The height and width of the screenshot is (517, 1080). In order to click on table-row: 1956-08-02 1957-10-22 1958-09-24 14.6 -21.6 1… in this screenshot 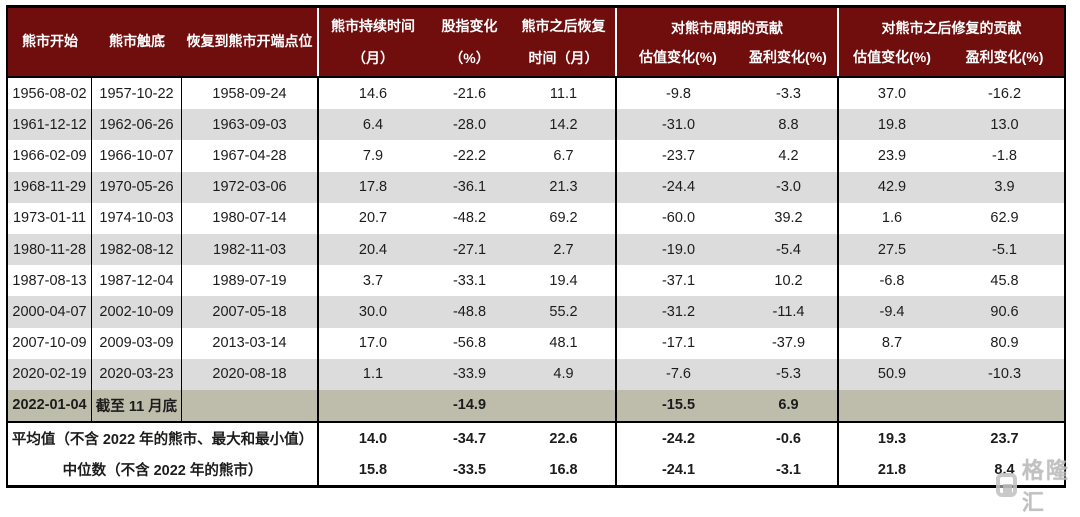, I will do `click(536, 94)`.